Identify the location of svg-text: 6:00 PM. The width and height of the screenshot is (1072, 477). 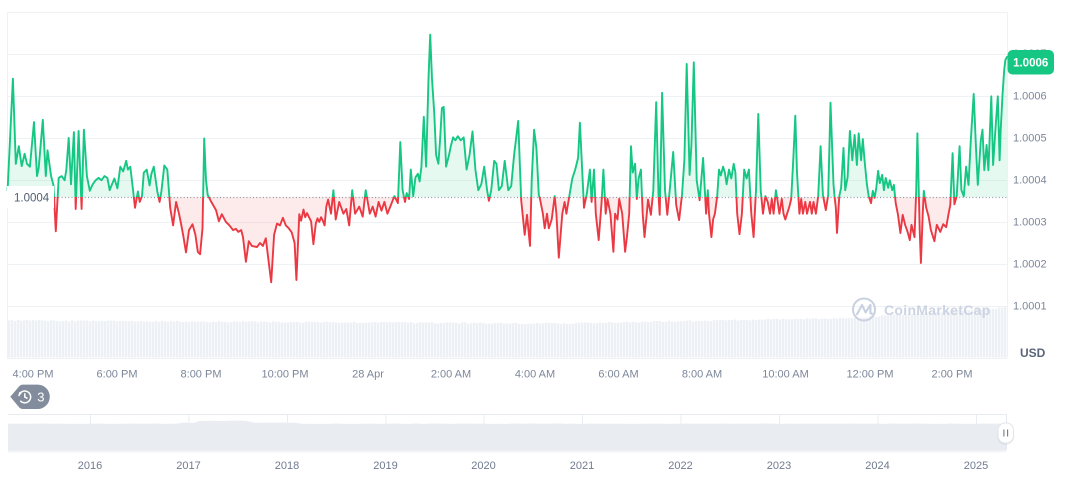
(117, 375).